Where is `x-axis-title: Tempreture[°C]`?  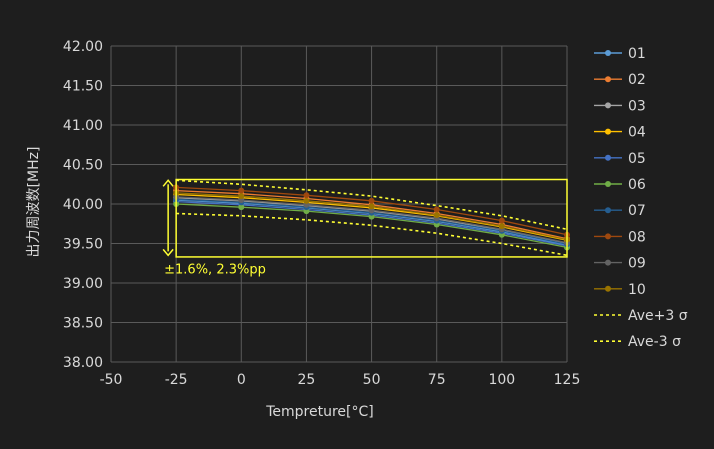 x-axis-title: Tempreture[°C] is located at coordinates (319, 412).